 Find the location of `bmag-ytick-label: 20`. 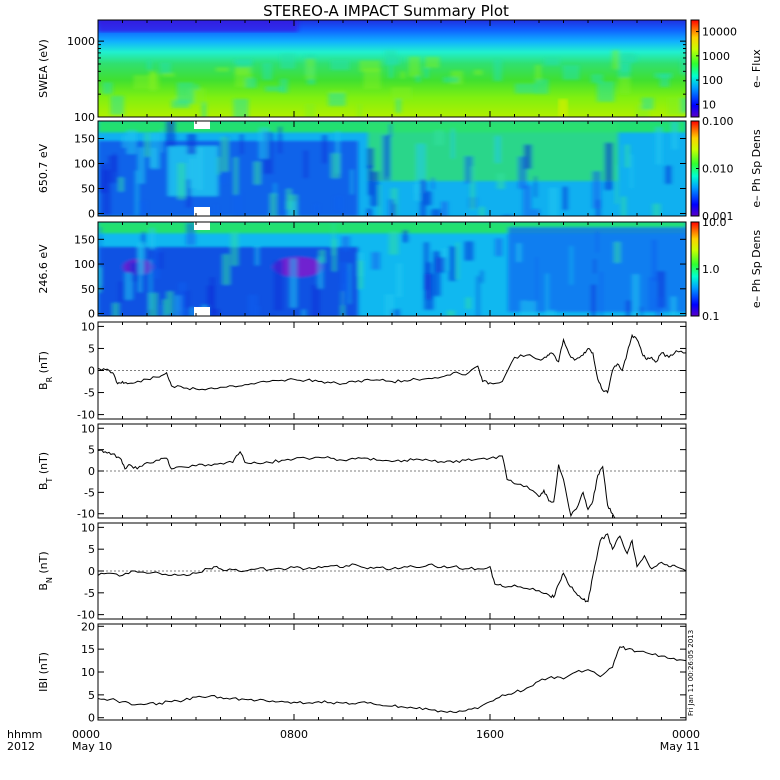

bmag-ytick-label: 20 is located at coordinates (88, 626).